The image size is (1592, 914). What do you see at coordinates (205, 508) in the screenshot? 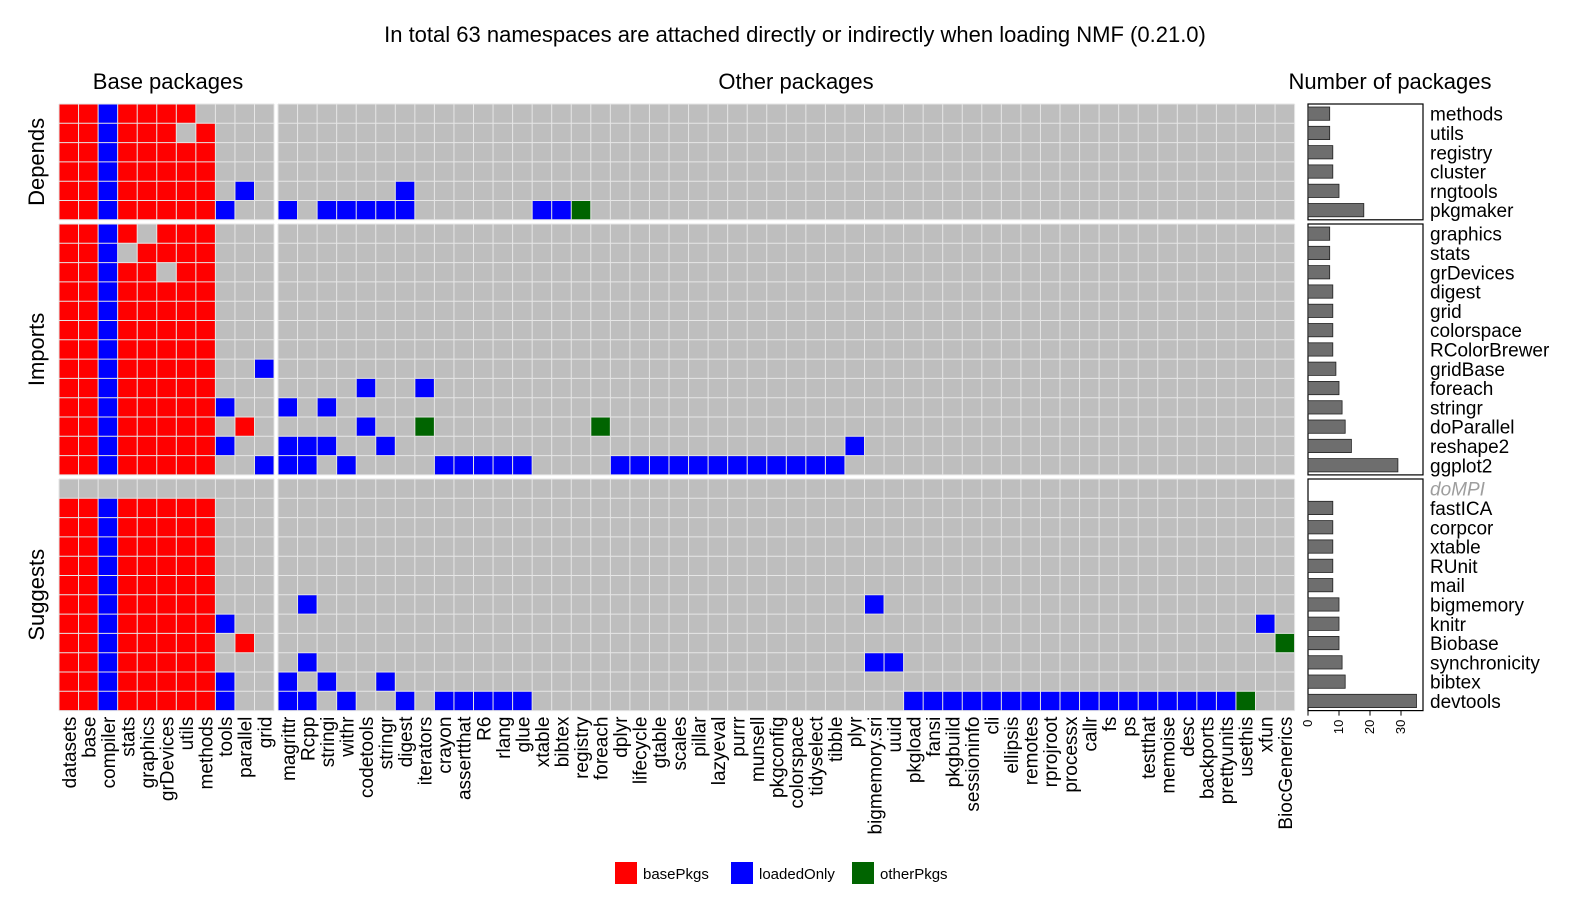
I see `cell-fastica-methods` at bounding box center [205, 508].